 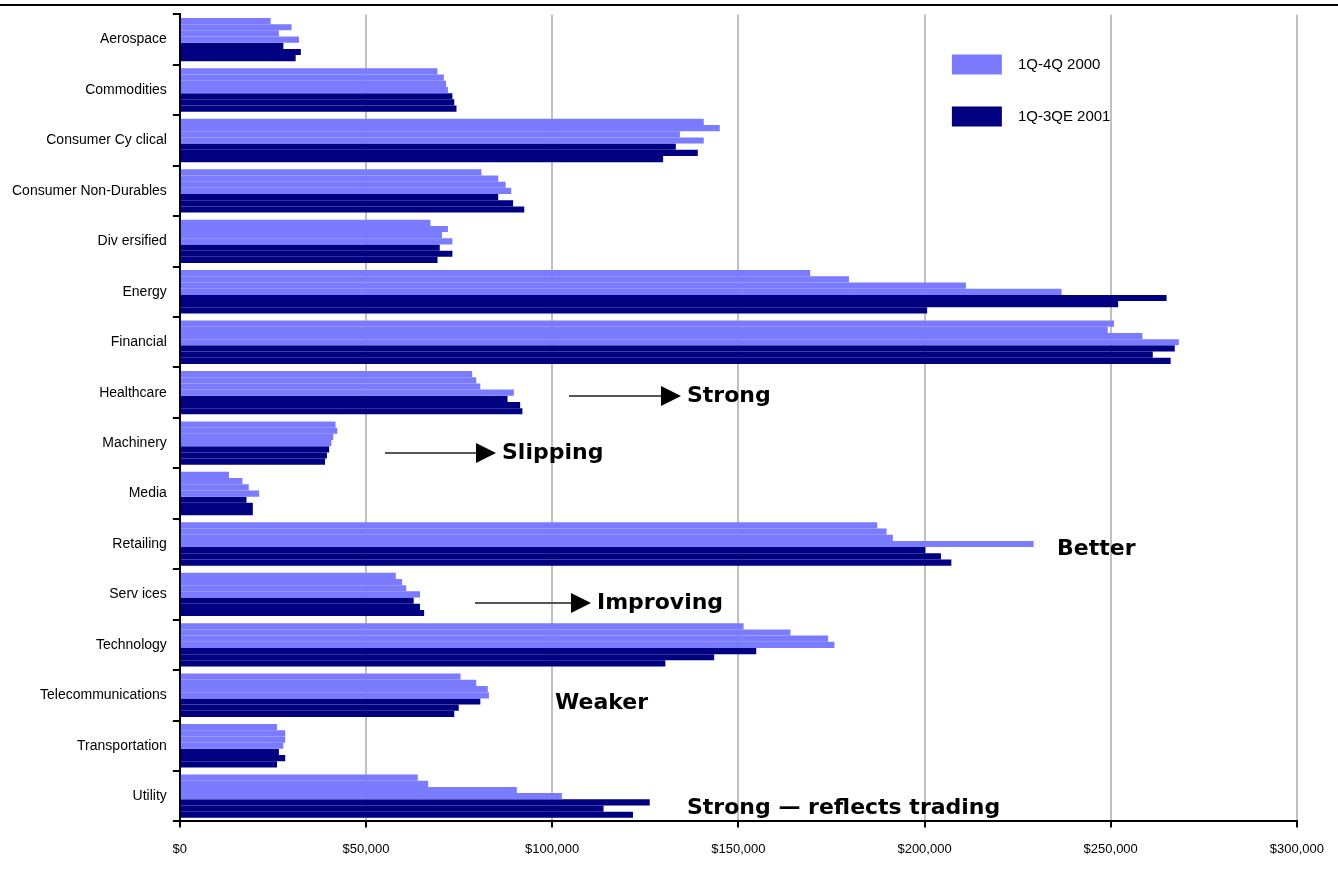 I want to click on x-tick-label: $150,000, so click(x=738, y=848).